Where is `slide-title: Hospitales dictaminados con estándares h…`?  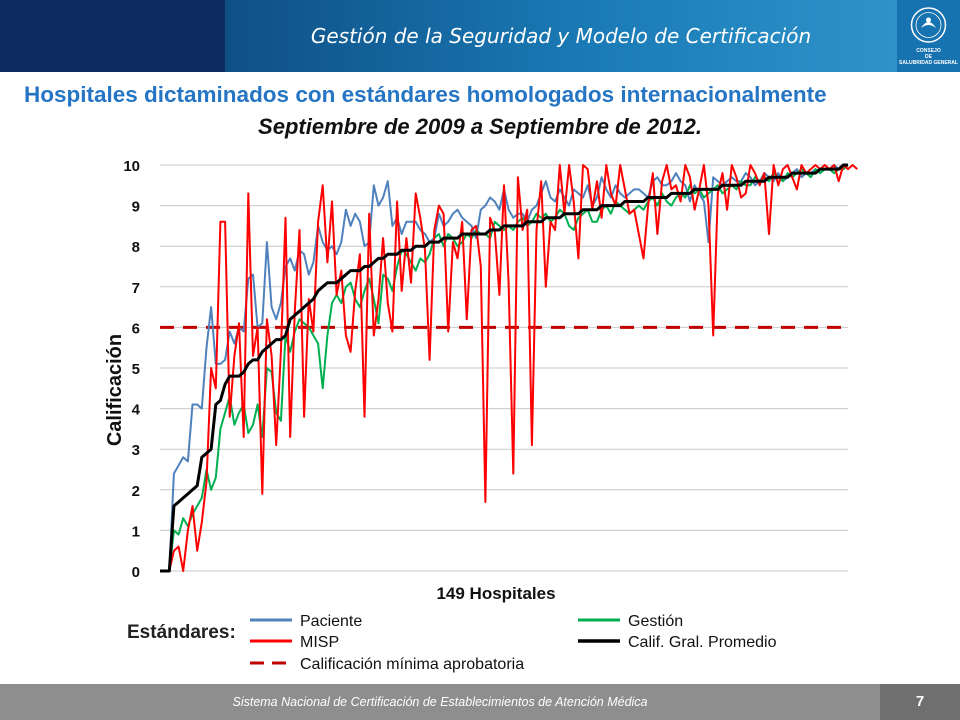 slide-title: Hospitales dictaminados con estándares h… is located at coordinates (425, 94).